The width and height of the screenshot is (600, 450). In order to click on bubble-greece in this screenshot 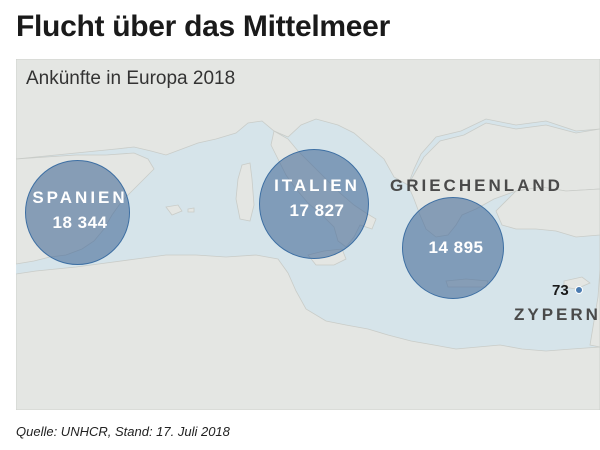, I will do `click(453, 248)`.